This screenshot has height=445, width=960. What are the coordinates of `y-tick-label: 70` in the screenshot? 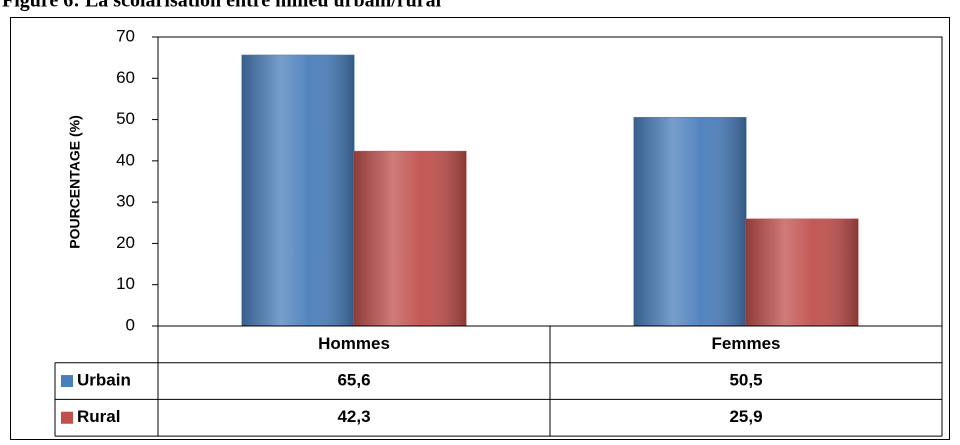 It's located at (125, 35).